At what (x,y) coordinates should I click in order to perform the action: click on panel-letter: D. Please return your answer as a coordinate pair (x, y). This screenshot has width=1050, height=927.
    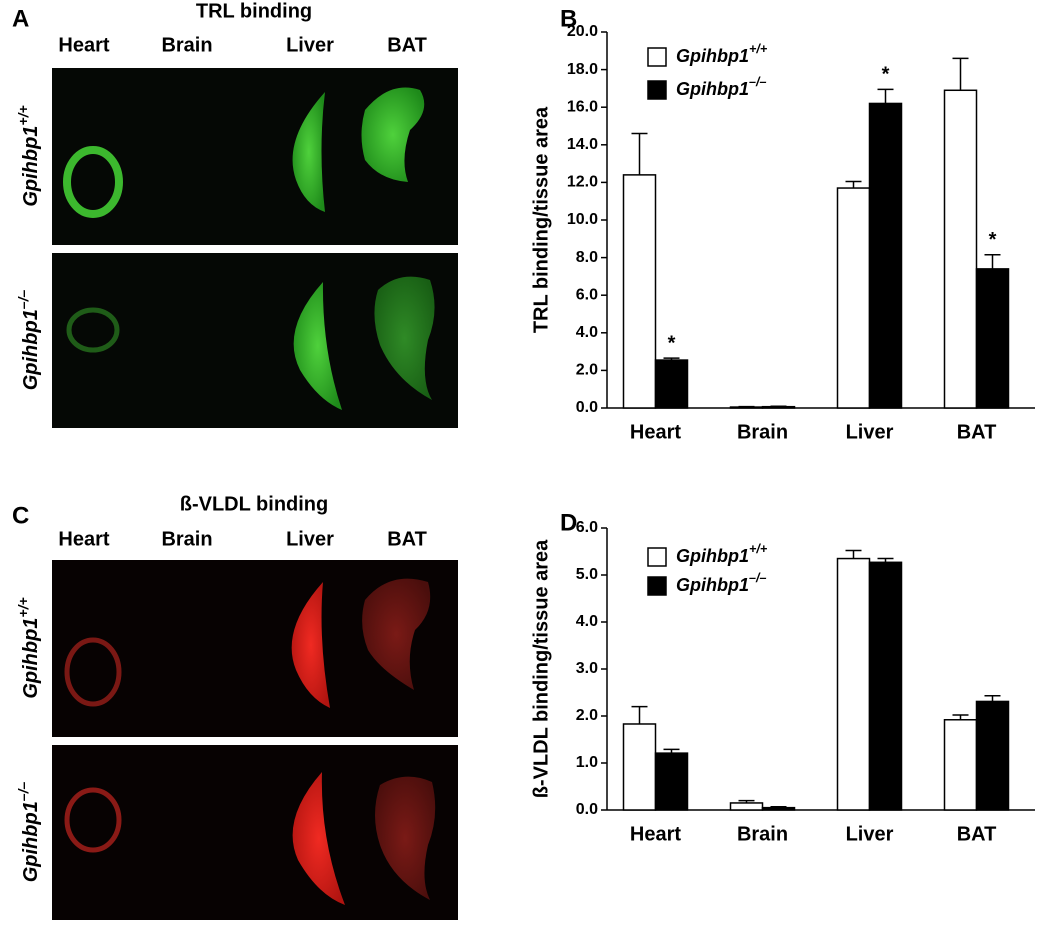
    Looking at the image, I should click on (568, 522).